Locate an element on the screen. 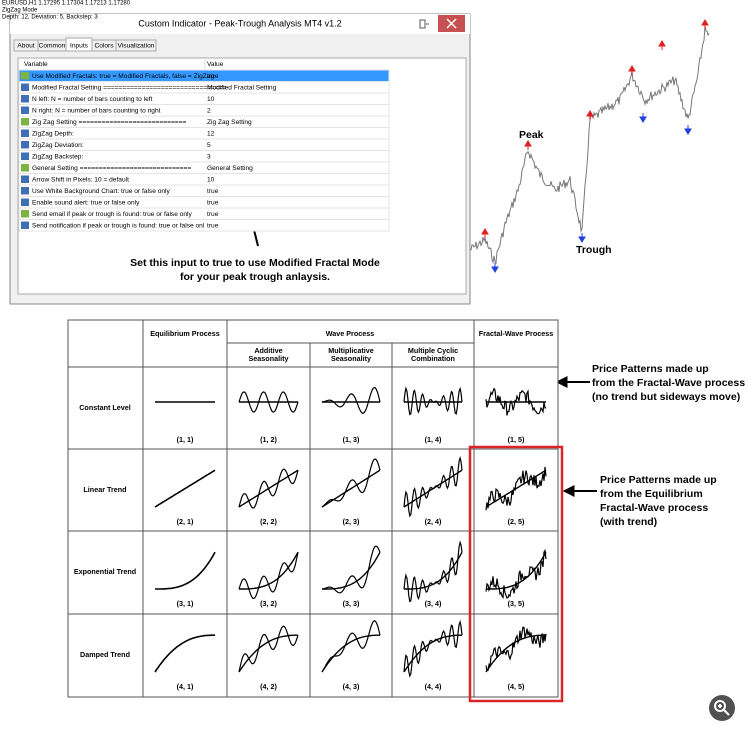 Image resolution: width=750 pixels, height=735 pixels. note: from the Equilibrium is located at coordinates (651, 494).